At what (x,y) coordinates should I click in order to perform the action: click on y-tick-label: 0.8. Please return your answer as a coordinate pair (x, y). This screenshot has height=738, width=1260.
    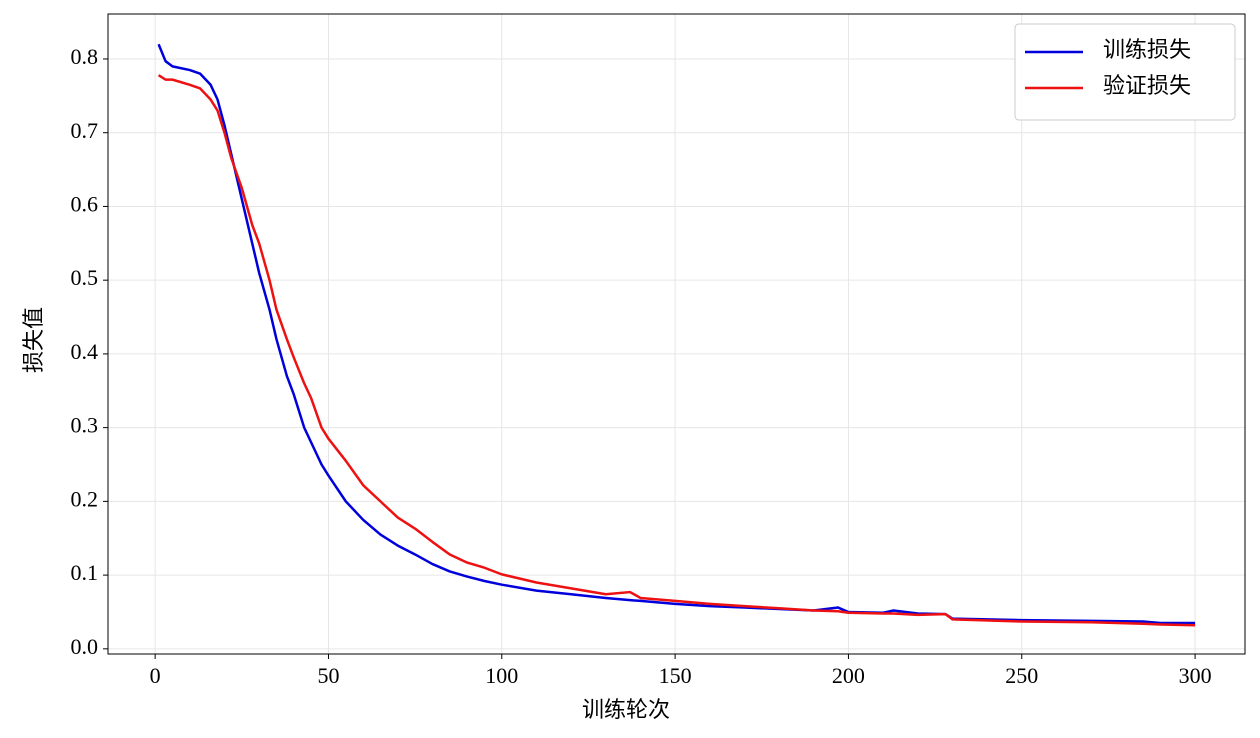
    Looking at the image, I should click on (85, 56).